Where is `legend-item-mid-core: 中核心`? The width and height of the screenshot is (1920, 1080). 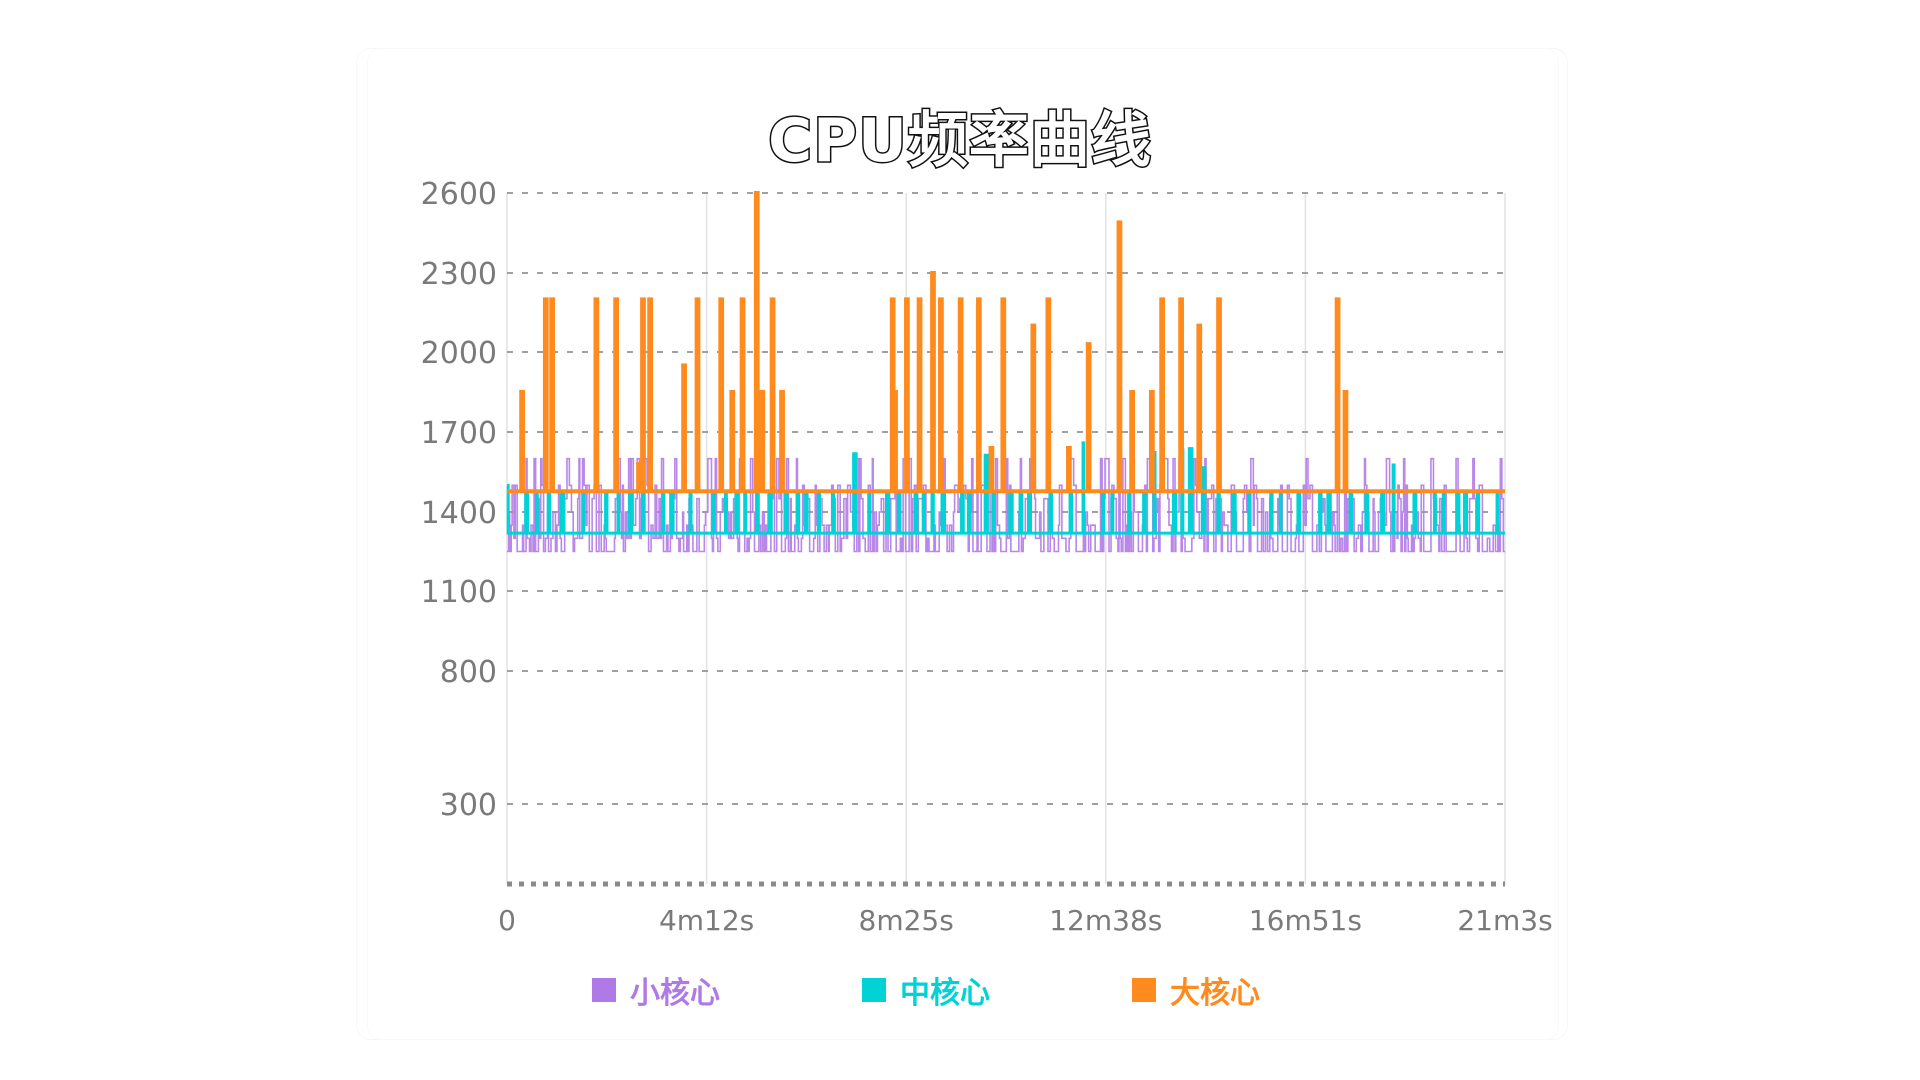
legend-item-mid-core: 中核心 is located at coordinates (926, 990).